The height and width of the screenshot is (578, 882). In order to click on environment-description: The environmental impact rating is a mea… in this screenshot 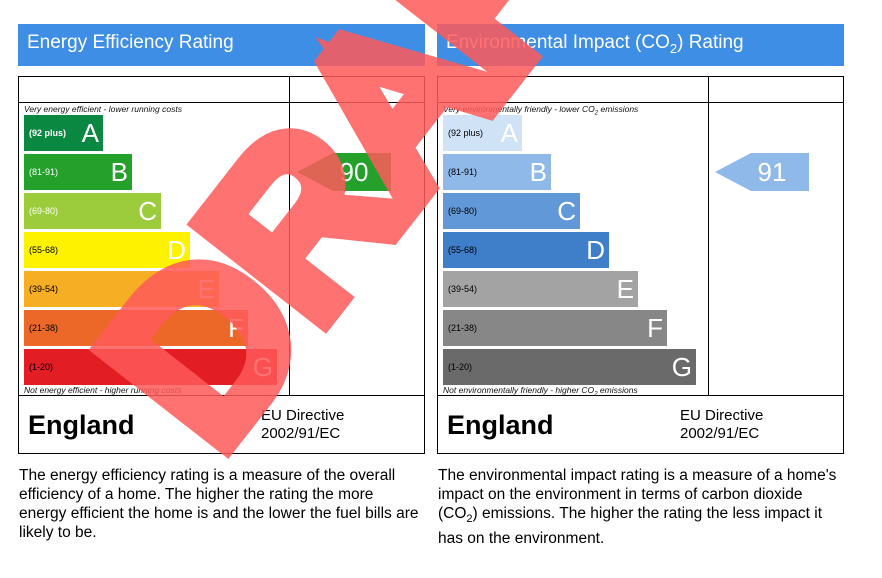, I will do `click(640, 507)`.